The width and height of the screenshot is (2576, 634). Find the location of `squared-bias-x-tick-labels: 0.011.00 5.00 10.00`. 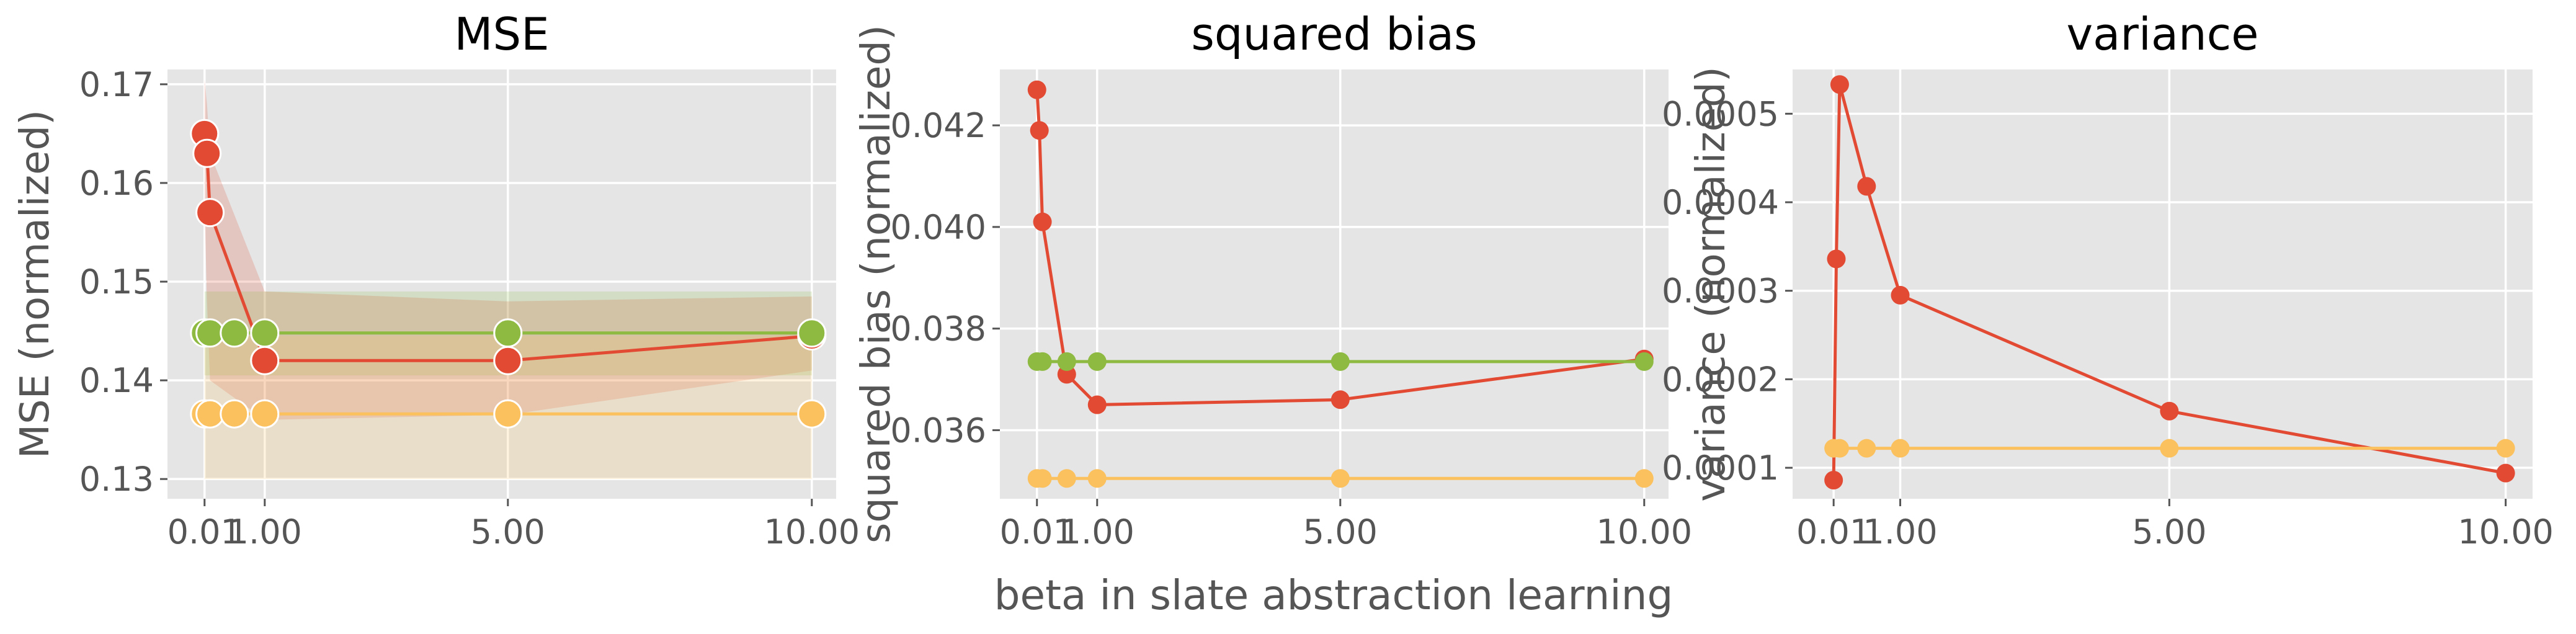

squared-bias-x-tick-labels: 0.011.00 5.00 10.00 is located at coordinates (1346, 525).